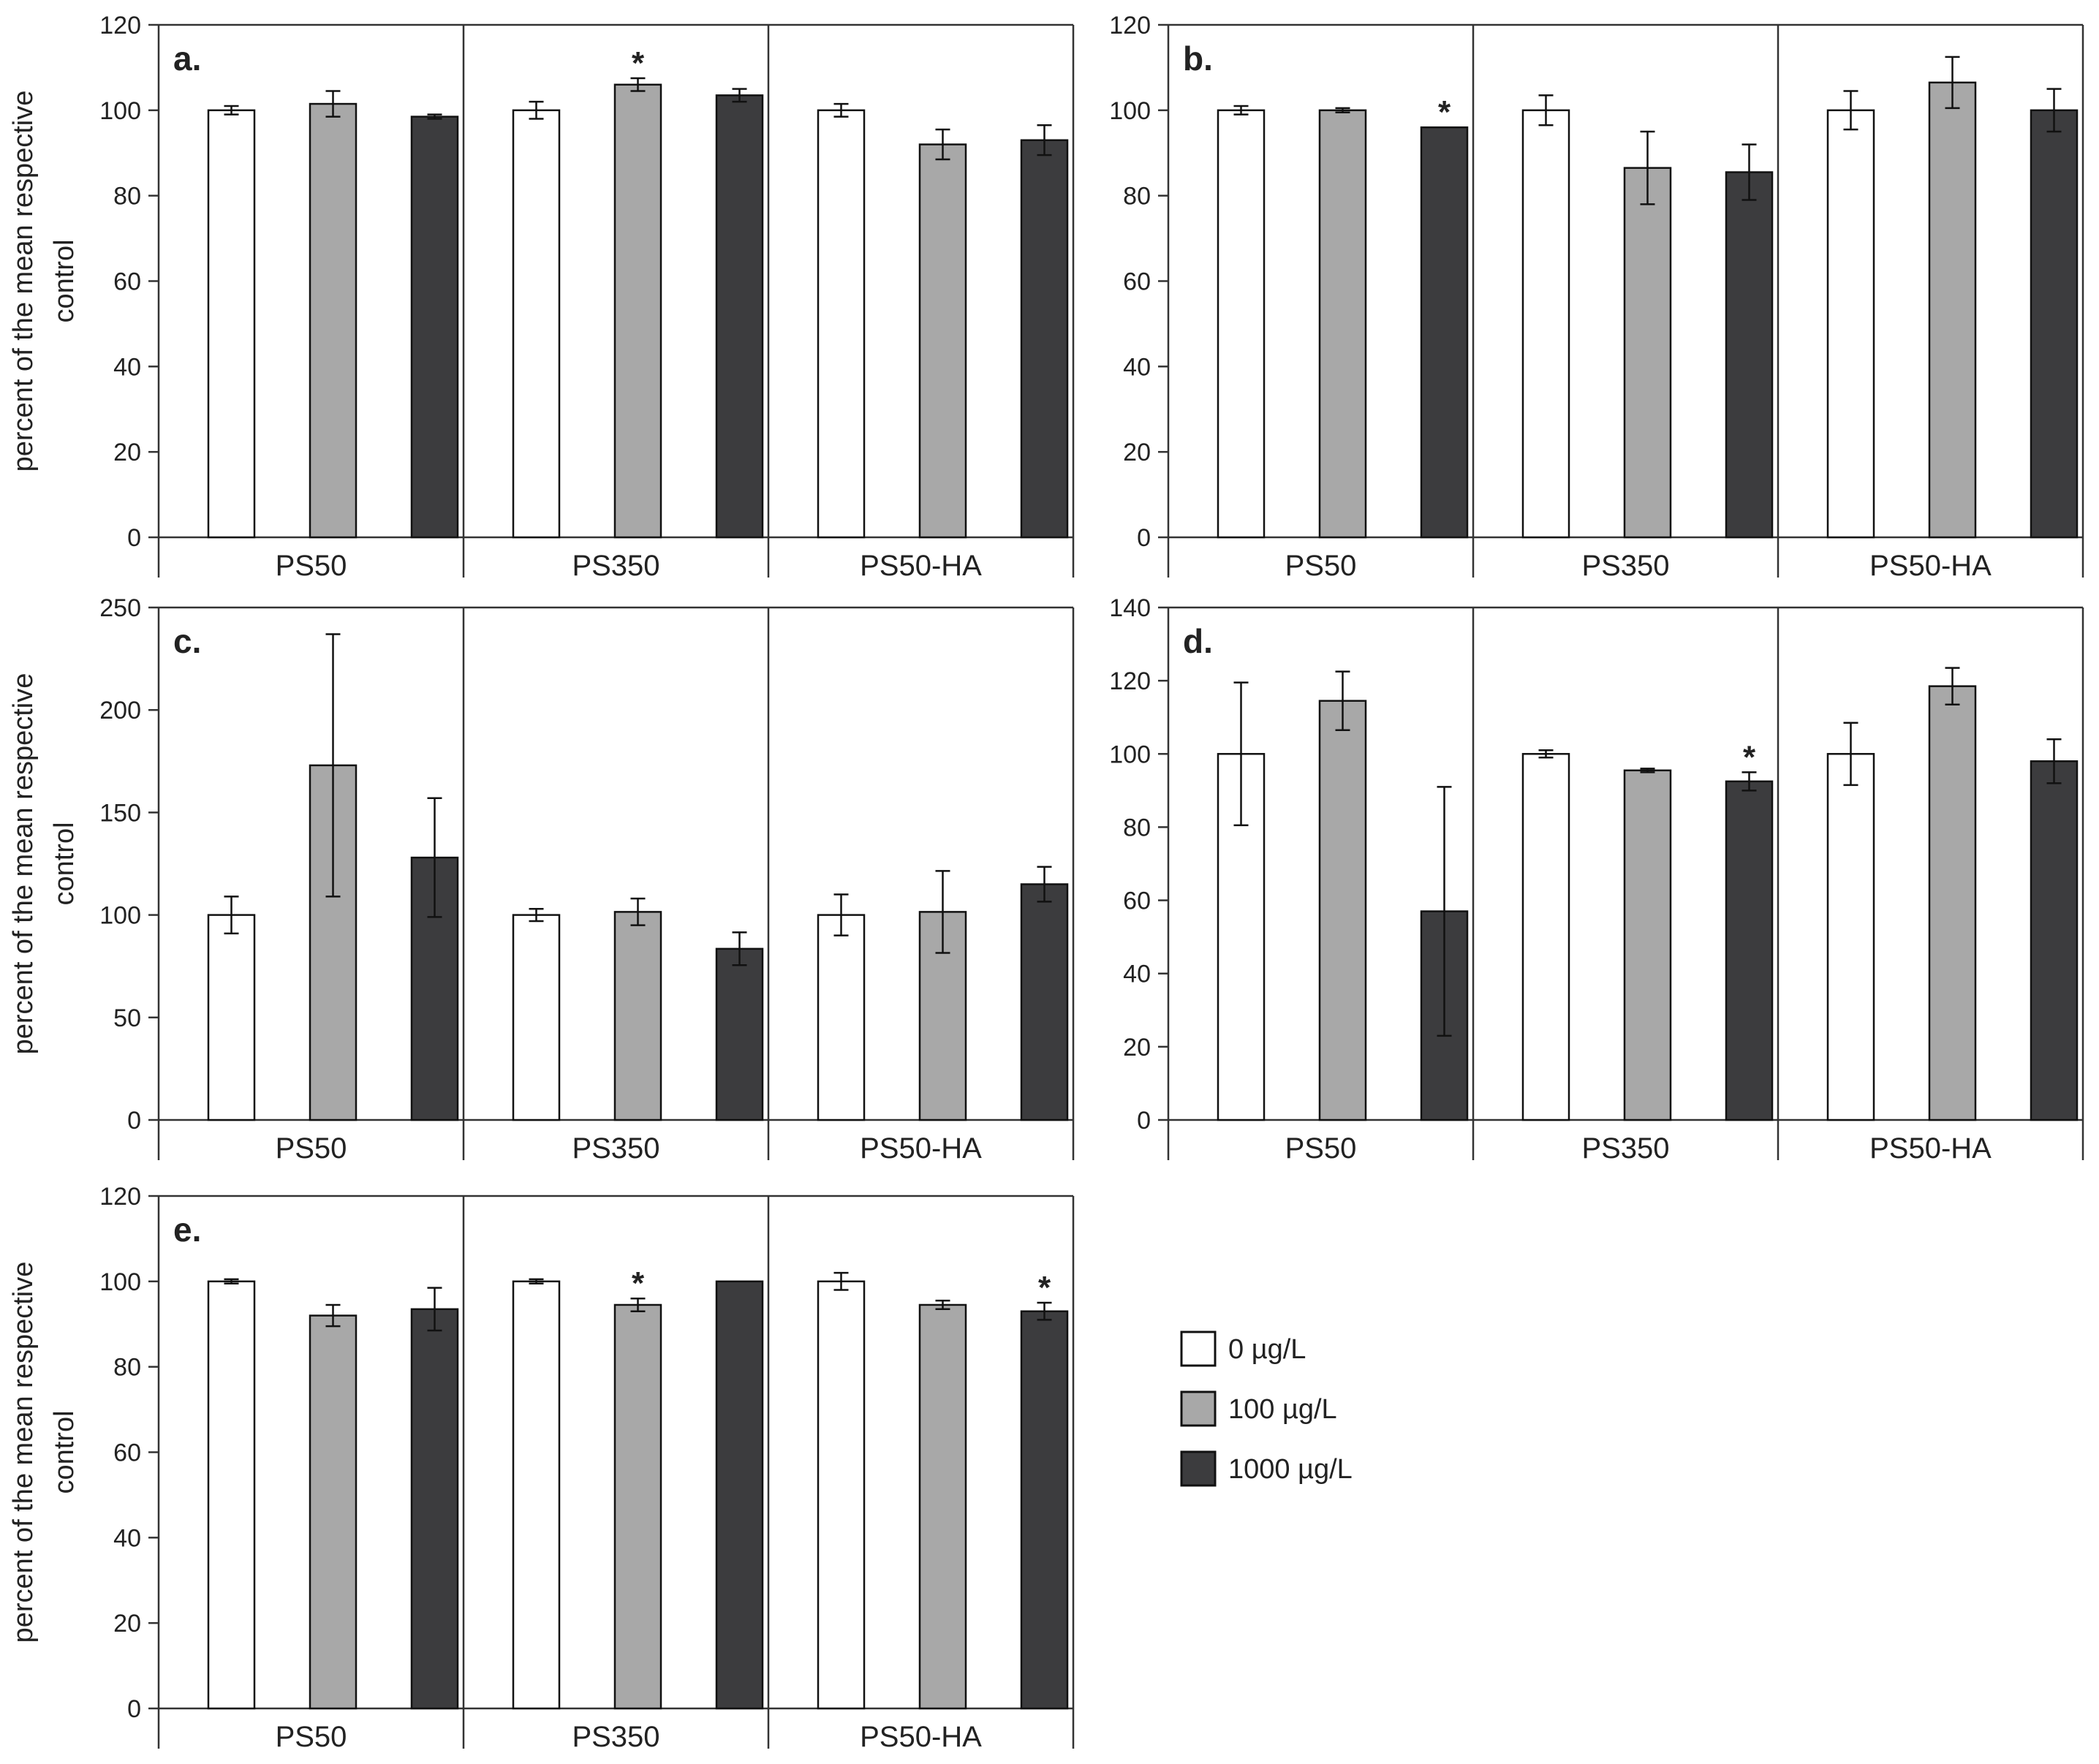  I want to click on panel-label: e., so click(187, 1230).